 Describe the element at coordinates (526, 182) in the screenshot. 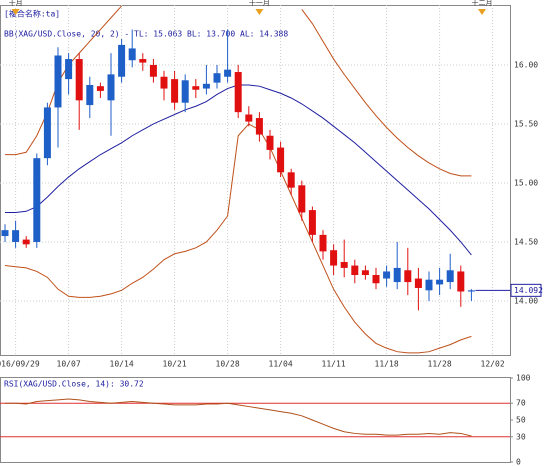

I see `y-tick-label: 15.00` at that location.